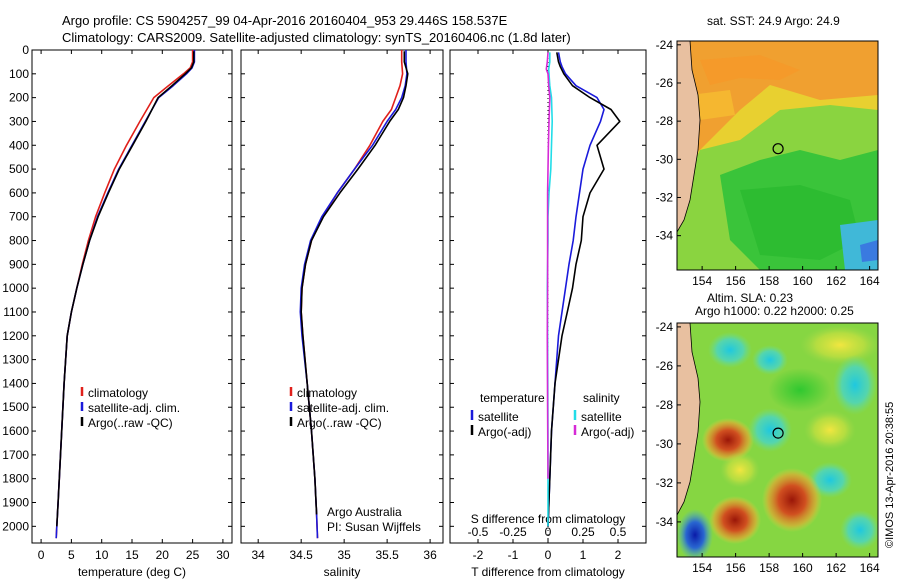 This screenshot has height=580, width=900. I want to click on depth-tick-label: 1200, so click(15, 336).